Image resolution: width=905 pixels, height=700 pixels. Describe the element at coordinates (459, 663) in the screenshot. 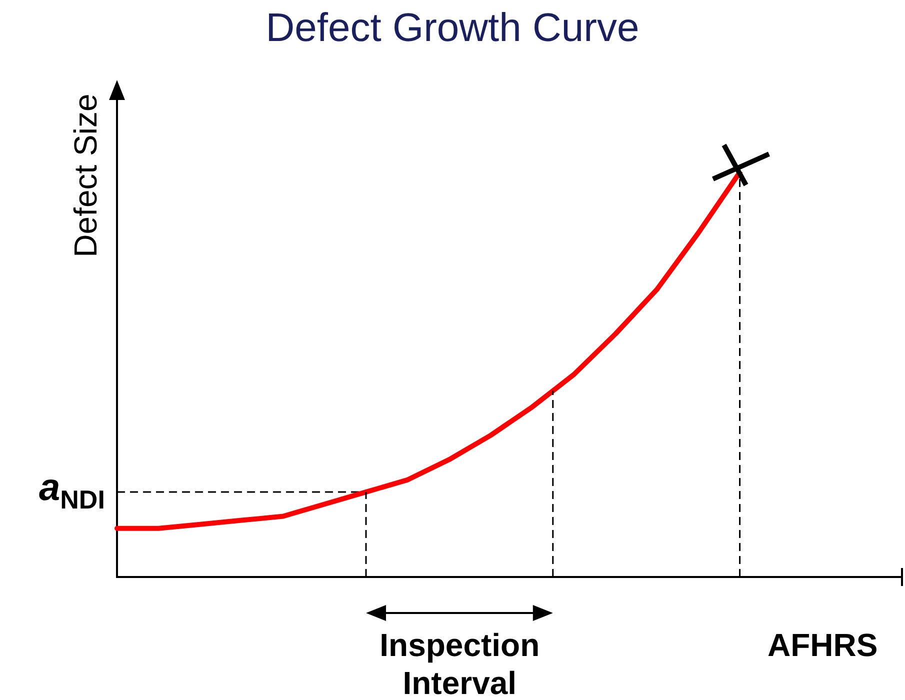

I see `text: Inspection Interval` at that location.